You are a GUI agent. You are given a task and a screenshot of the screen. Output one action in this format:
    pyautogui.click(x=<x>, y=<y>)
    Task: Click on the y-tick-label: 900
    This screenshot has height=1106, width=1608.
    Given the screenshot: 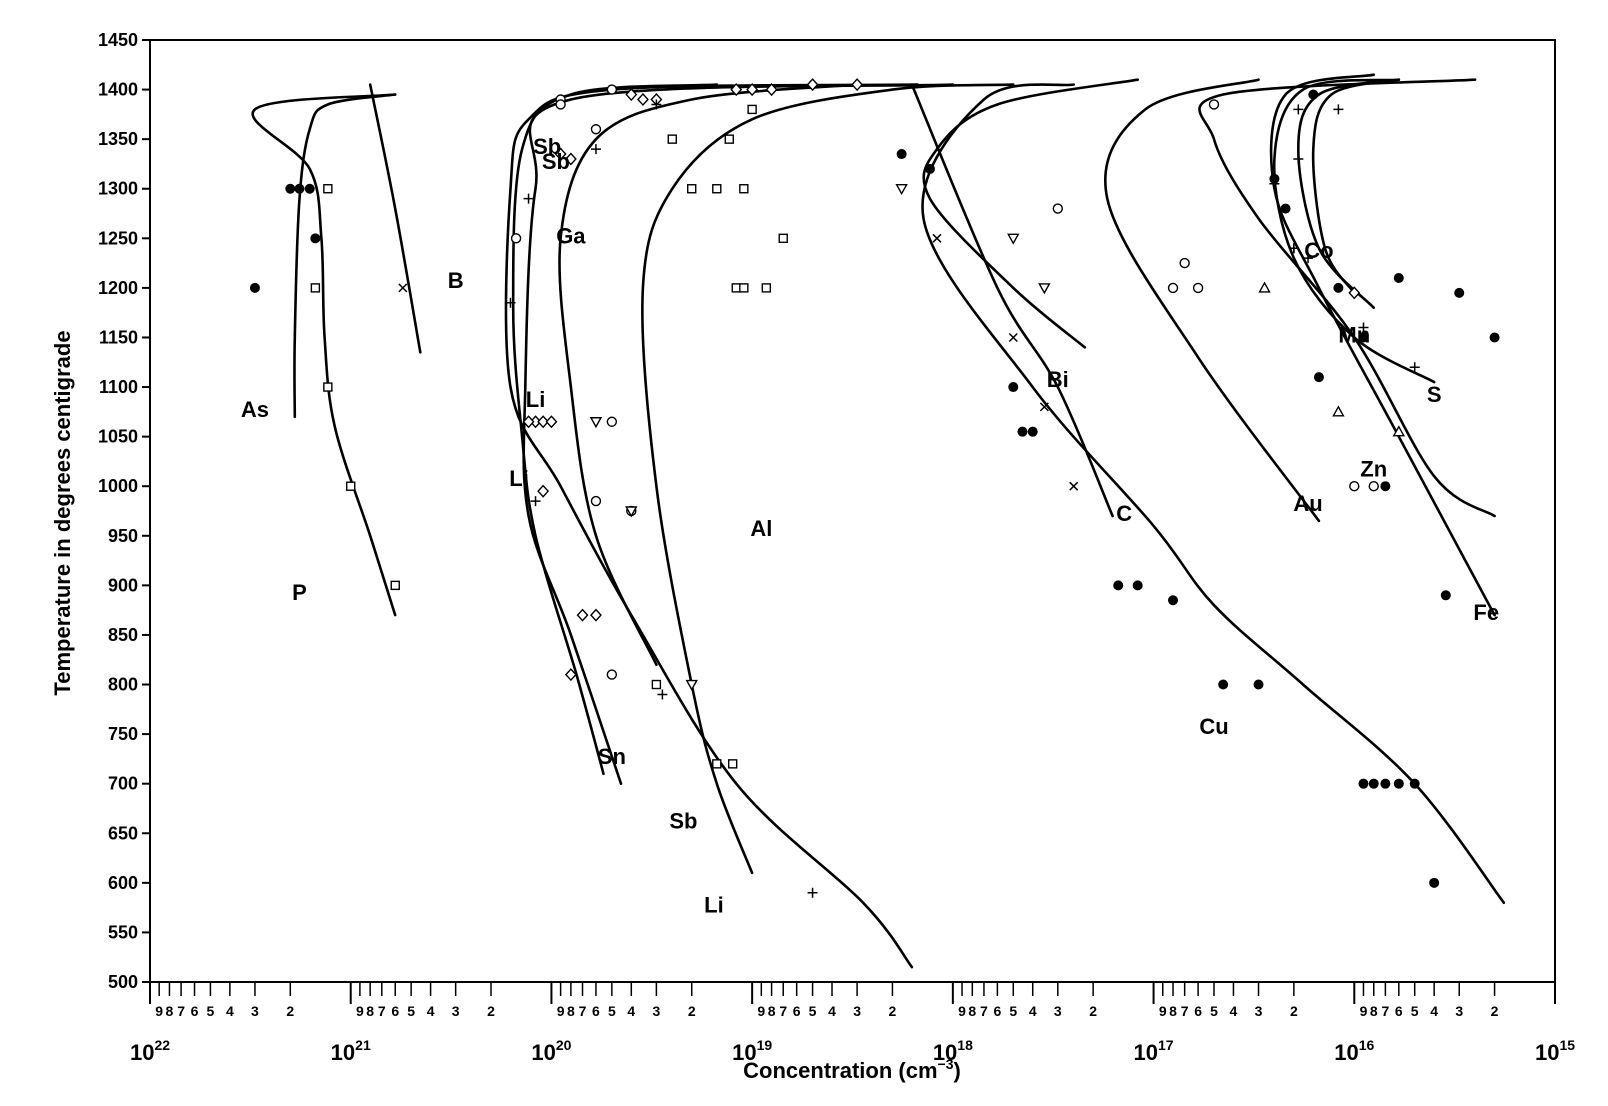 What is the action you would take?
    pyautogui.click(x=123, y=585)
    